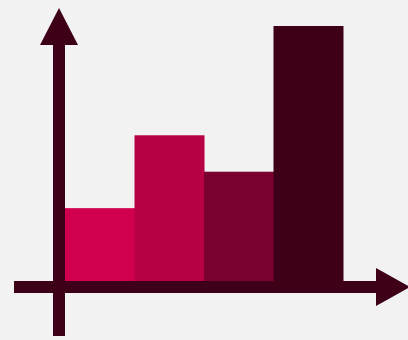  What do you see at coordinates (59, 26) in the screenshot?
I see `y-axis-arrowhead` at bounding box center [59, 26].